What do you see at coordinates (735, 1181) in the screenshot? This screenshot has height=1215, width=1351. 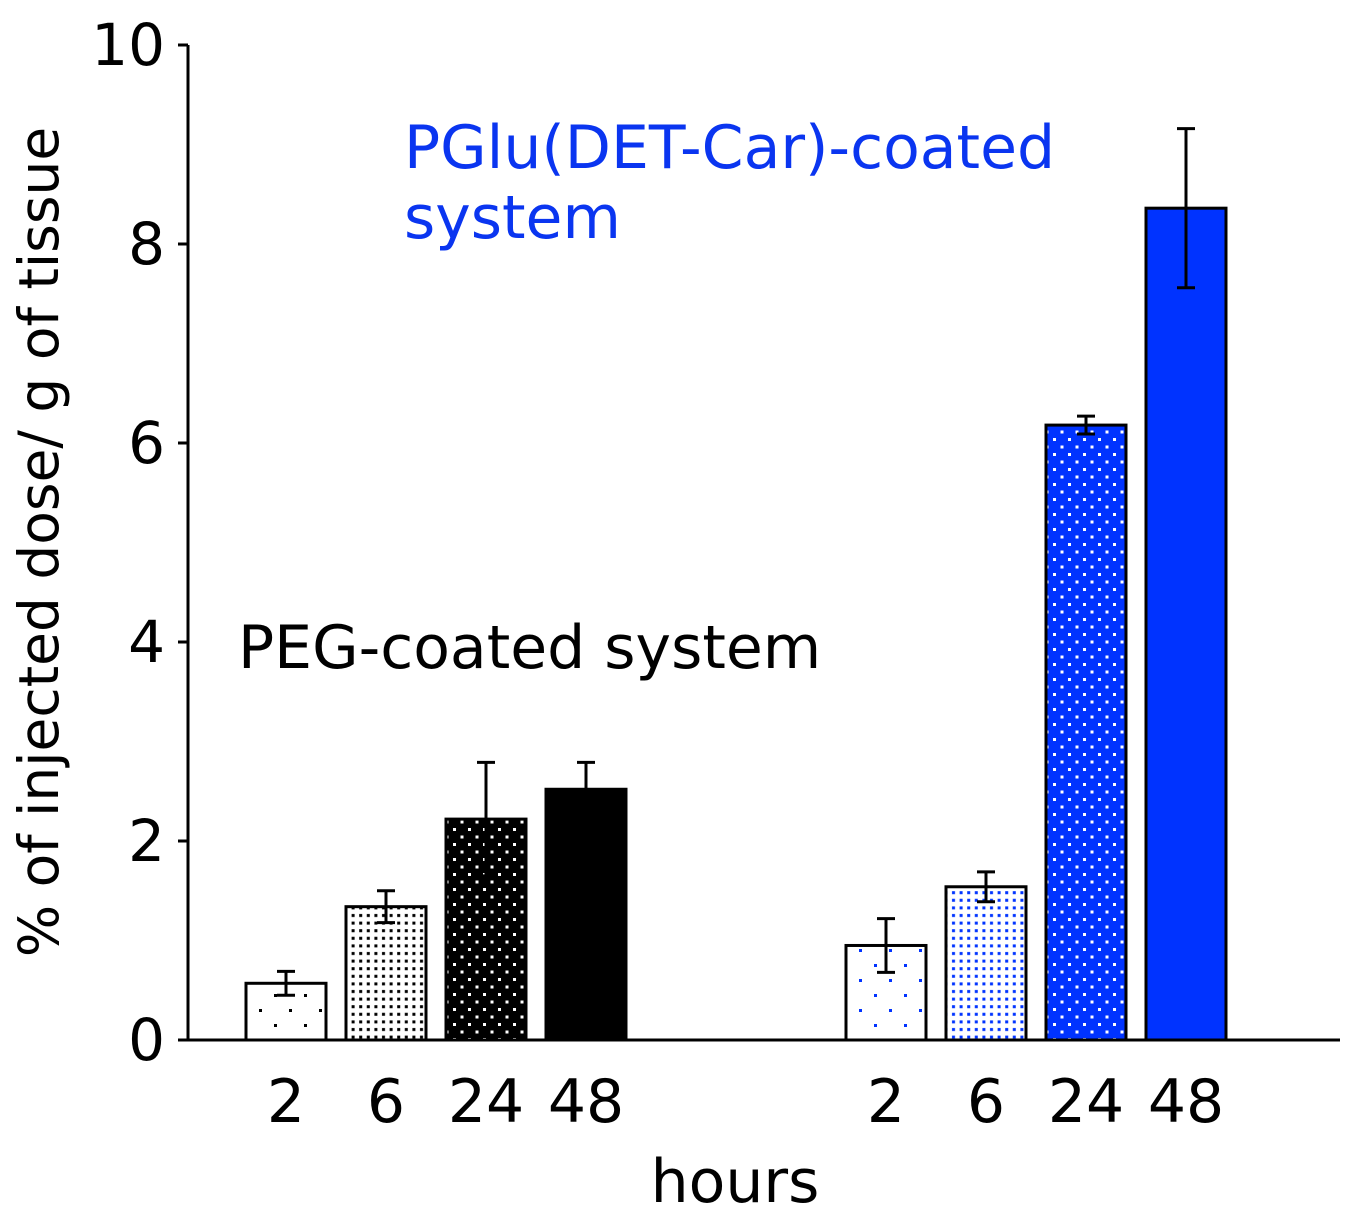 I see `x-axis-label: hours` at bounding box center [735, 1181].